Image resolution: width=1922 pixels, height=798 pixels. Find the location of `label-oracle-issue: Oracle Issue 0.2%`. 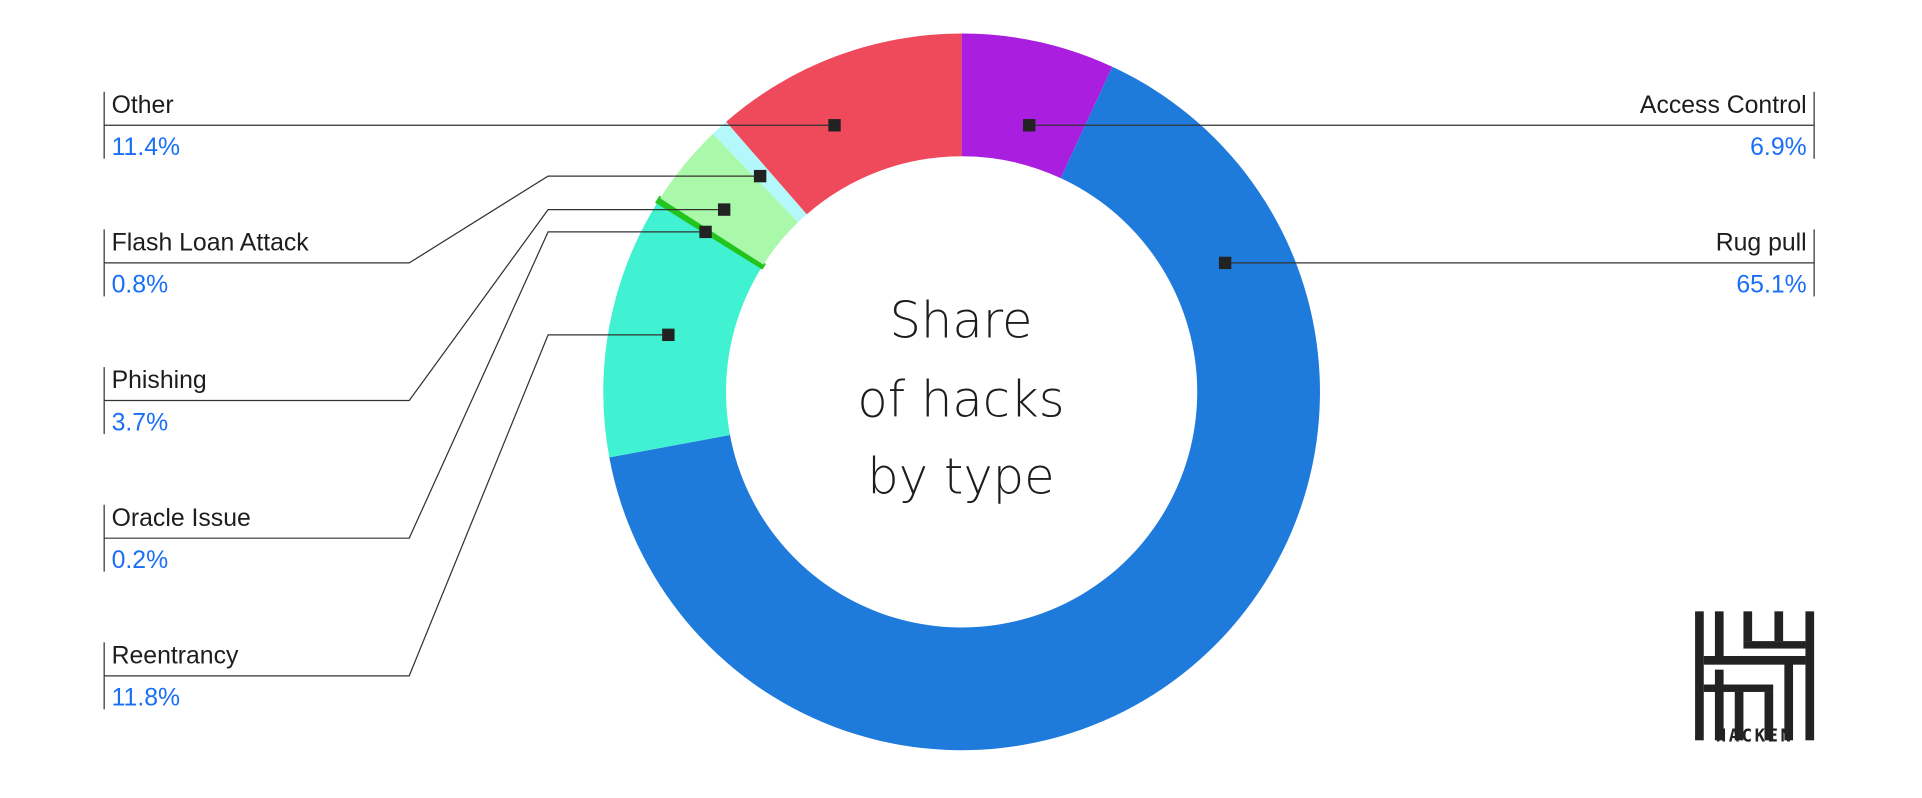

label-oracle-issue: Oracle Issue 0.2% is located at coordinates (181, 539).